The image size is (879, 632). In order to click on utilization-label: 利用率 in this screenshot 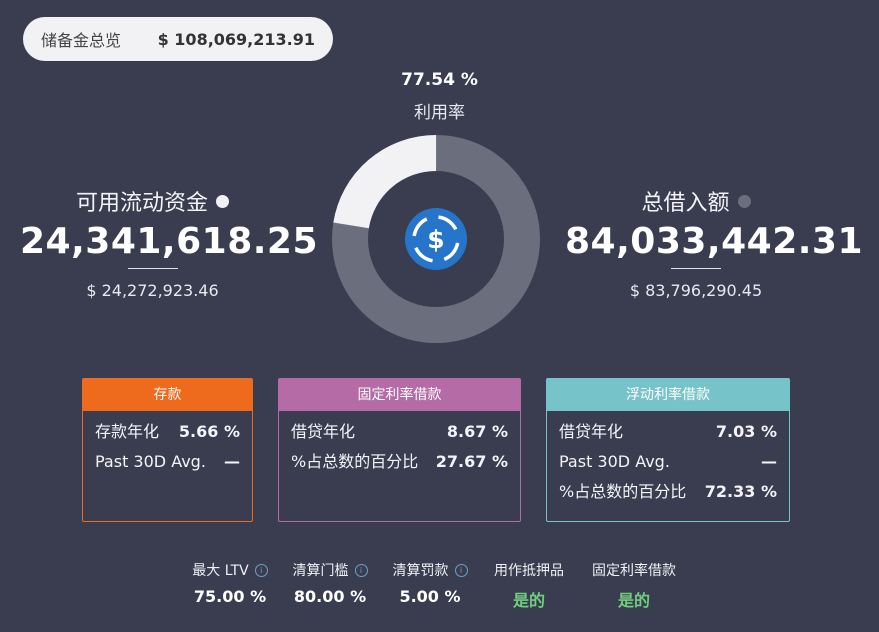, I will do `click(439, 113)`.